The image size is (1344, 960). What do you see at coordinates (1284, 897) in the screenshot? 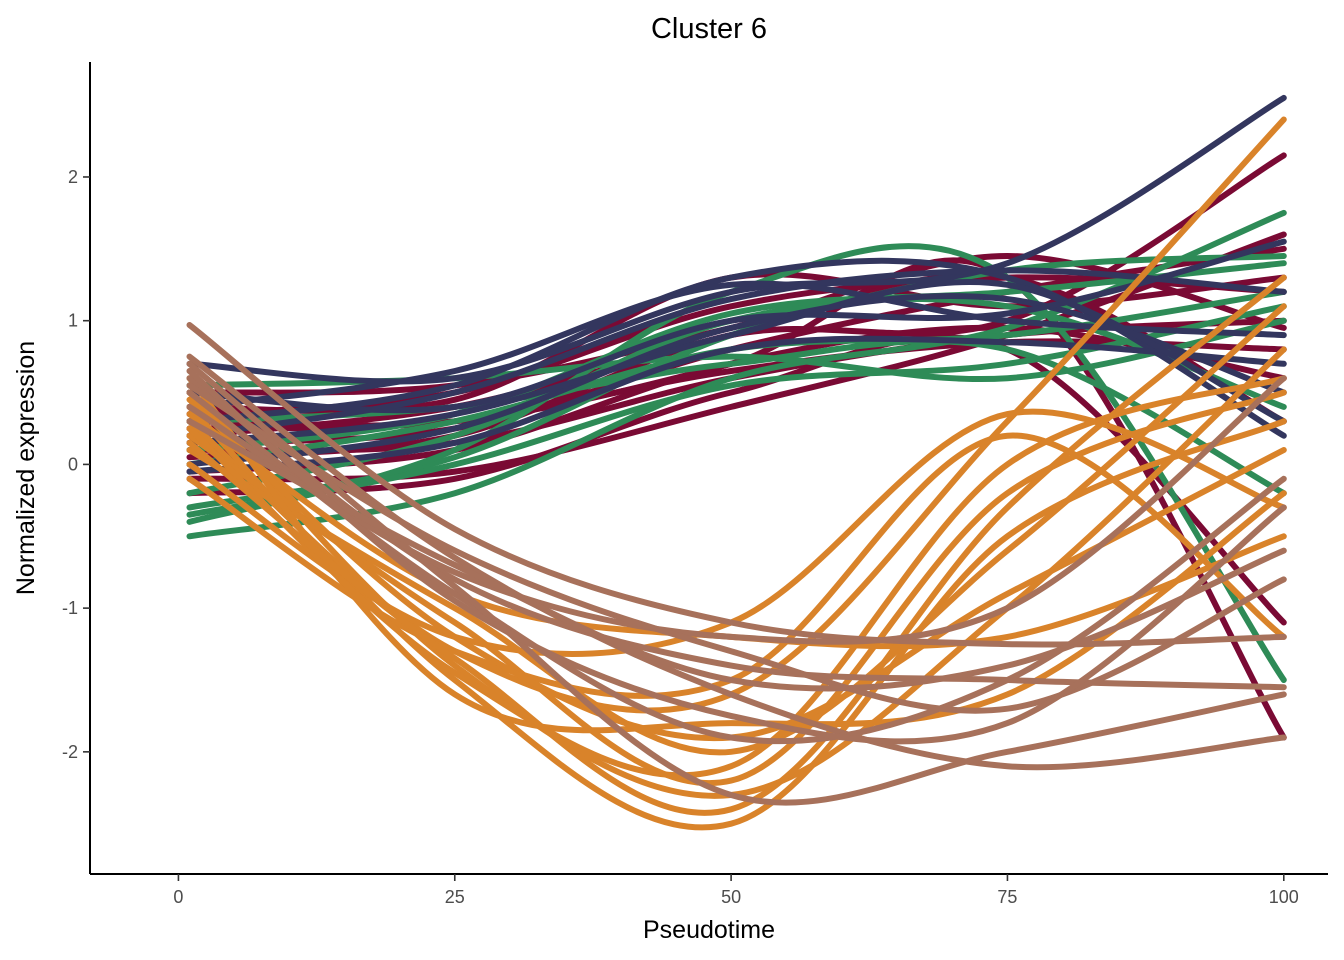
I see `x-tick-label: 100` at bounding box center [1284, 897].